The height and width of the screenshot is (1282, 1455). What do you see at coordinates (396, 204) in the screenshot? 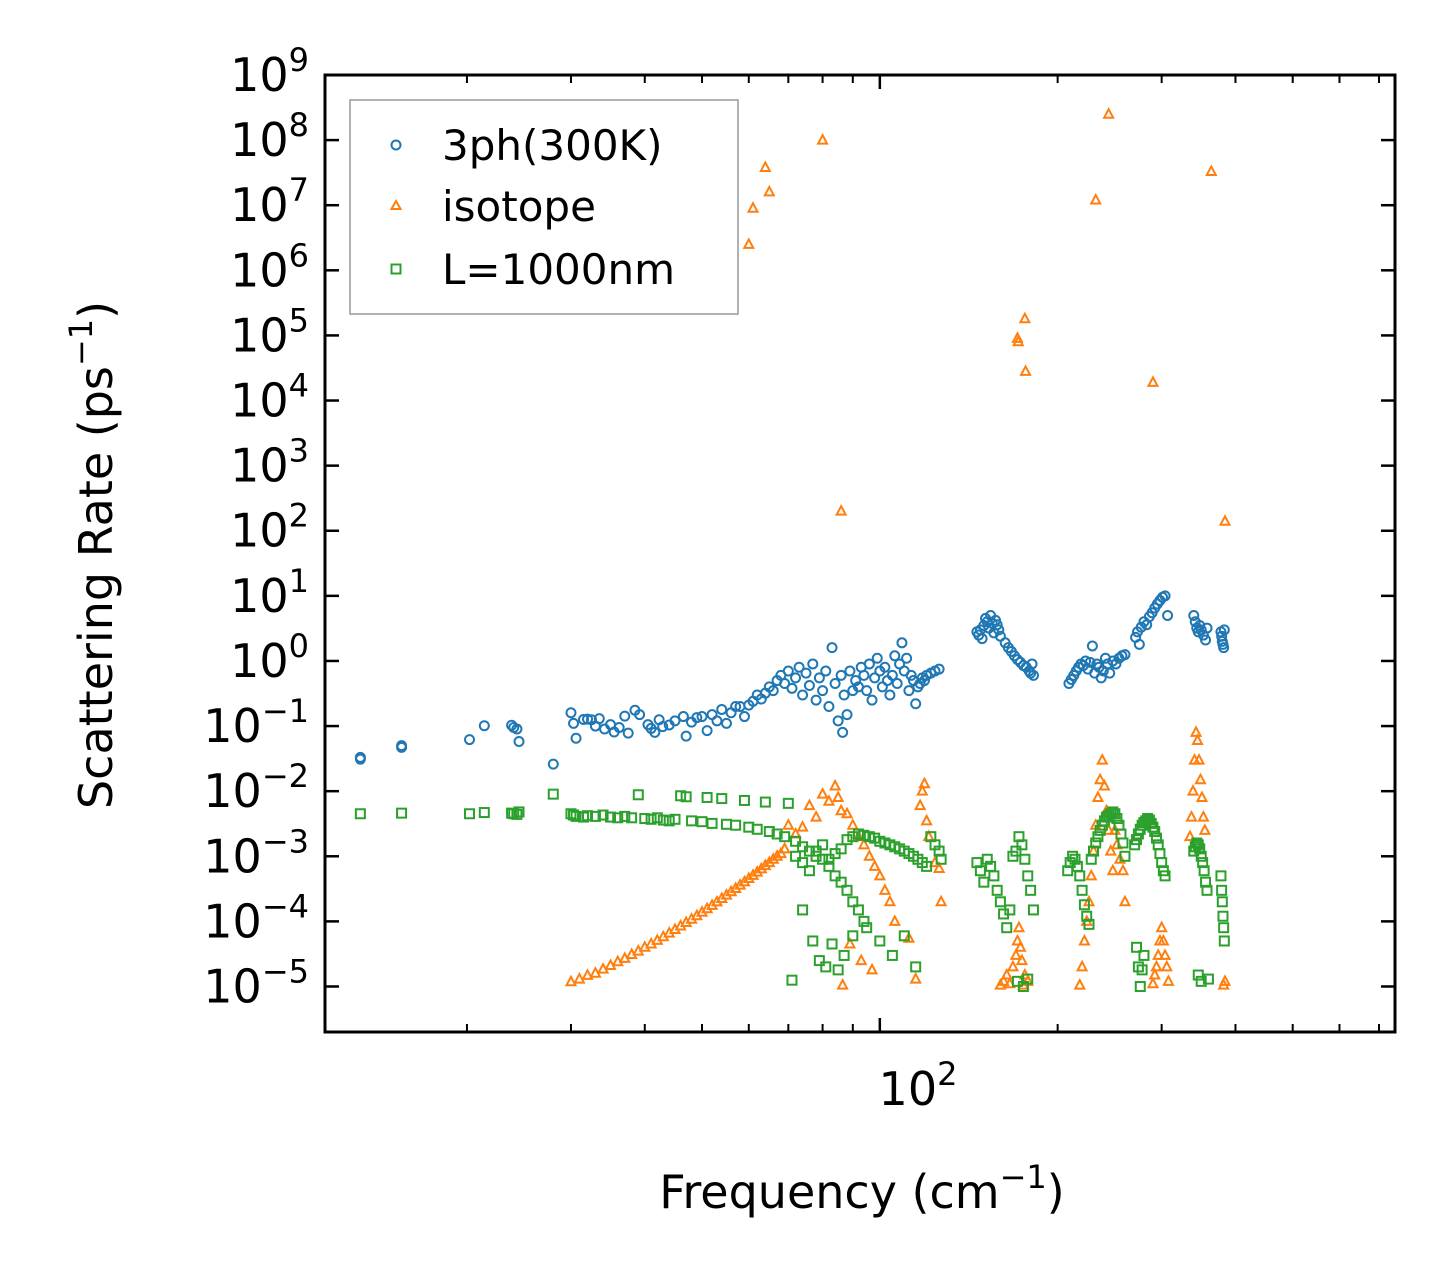
I see `legend-marker-isotope` at bounding box center [396, 204].